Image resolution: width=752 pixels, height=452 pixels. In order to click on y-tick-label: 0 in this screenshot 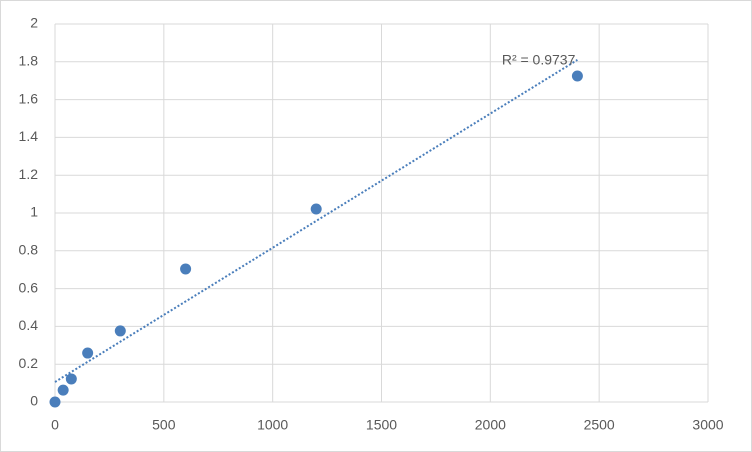, I will do `click(34, 401)`.